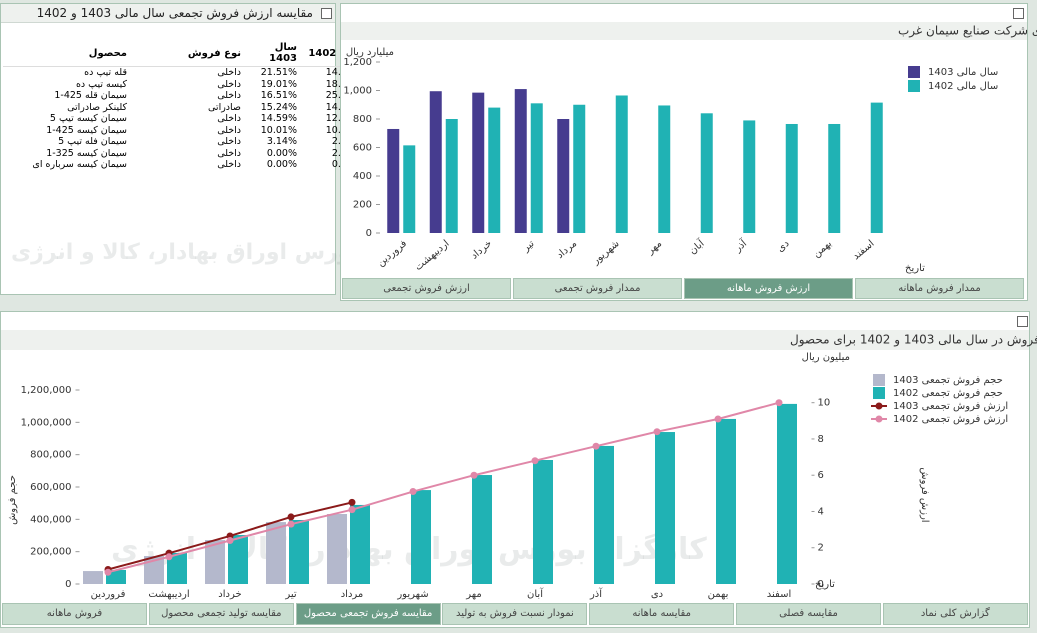 This screenshot has height=633, width=1037. Describe the element at coordinates (86, 130) in the screenshot. I see `table-cell: سیمان کیسه 425-1` at that location.